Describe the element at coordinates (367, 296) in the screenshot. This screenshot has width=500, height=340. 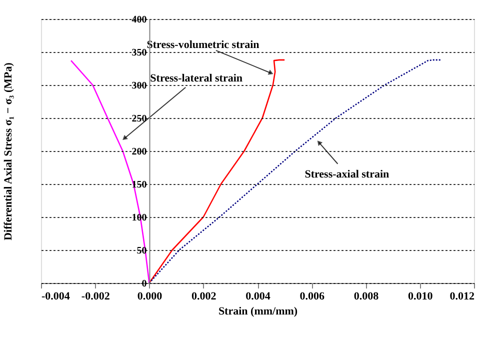
I see `x-tick-label: 0.008` at that location.